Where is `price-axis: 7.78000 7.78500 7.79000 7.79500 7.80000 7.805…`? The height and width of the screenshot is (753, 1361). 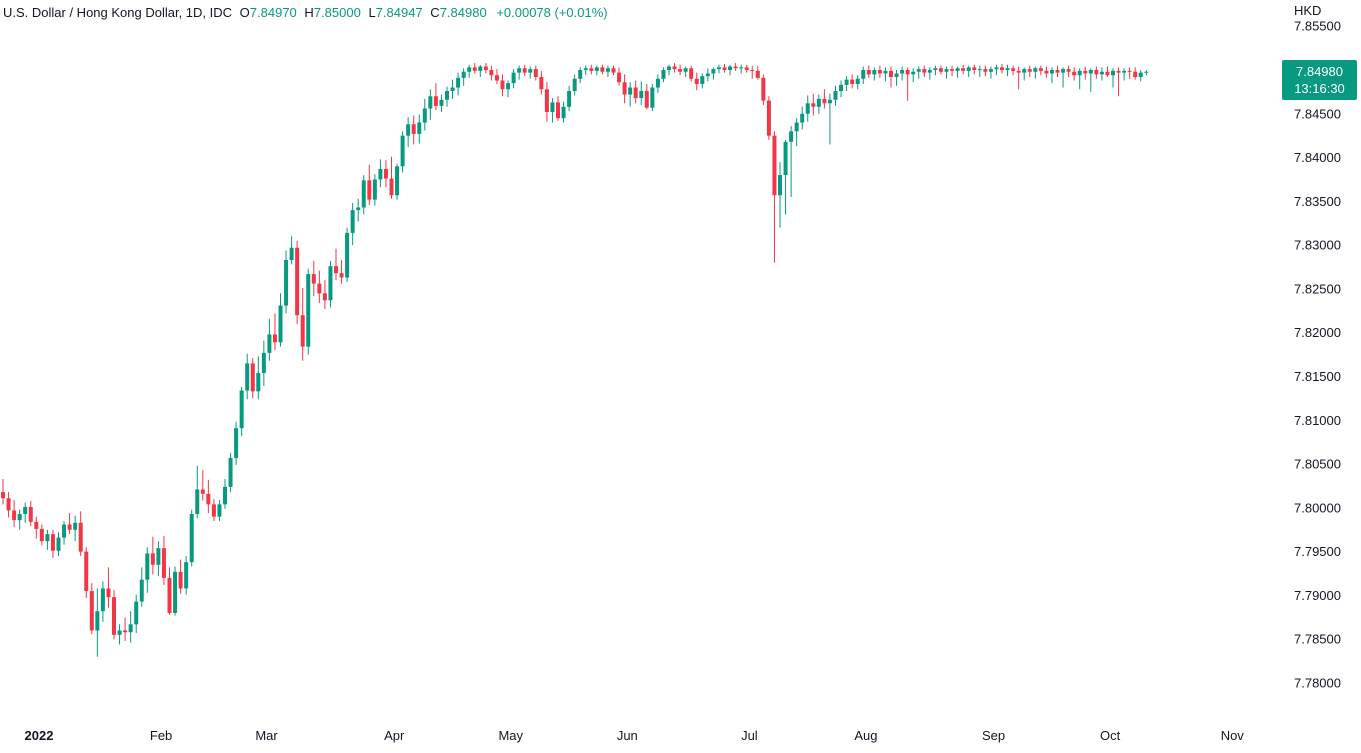 price-axis: 7.78000 7.78500 7.79000 7.79500 7.80000 7.805… is located at coordinates (1317, 355).